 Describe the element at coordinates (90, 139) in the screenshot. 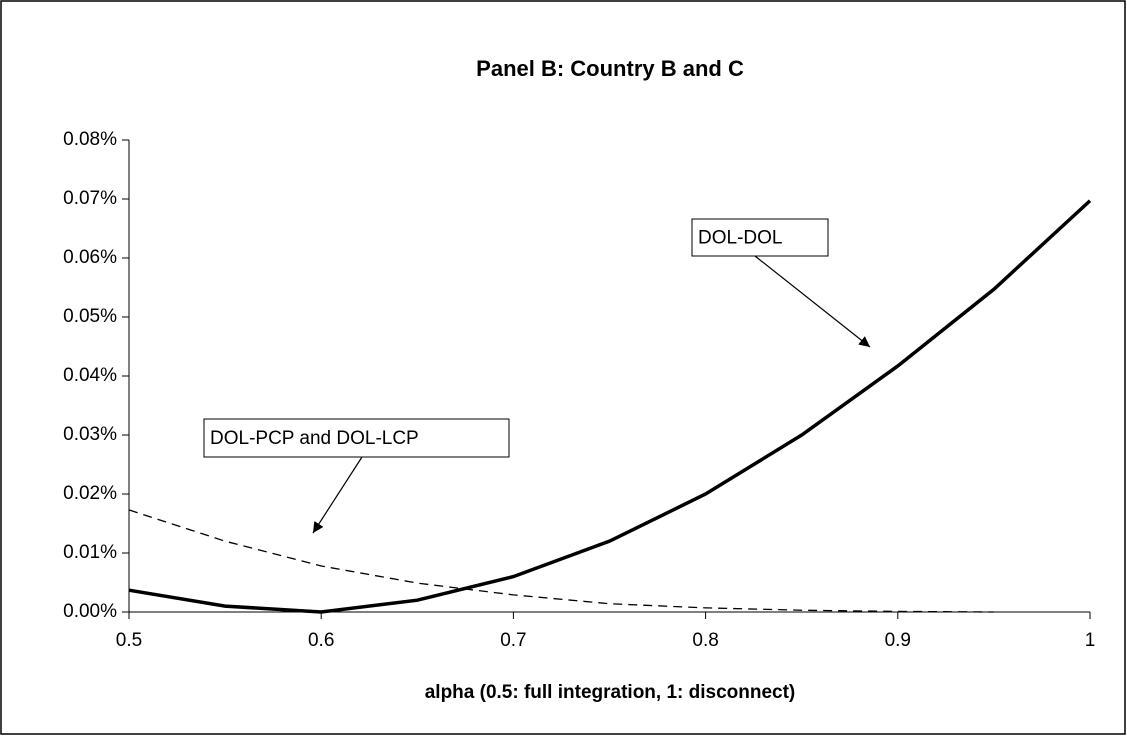

I see `y-tick-label: 0.08%` at that location.